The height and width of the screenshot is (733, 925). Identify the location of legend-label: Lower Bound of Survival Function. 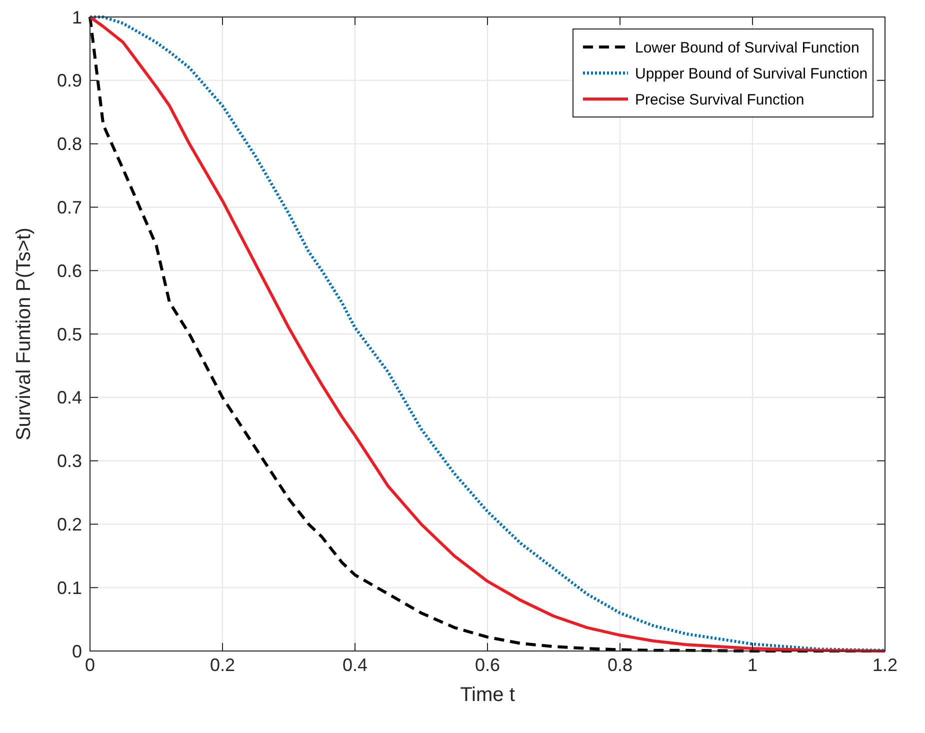
(747, 47).